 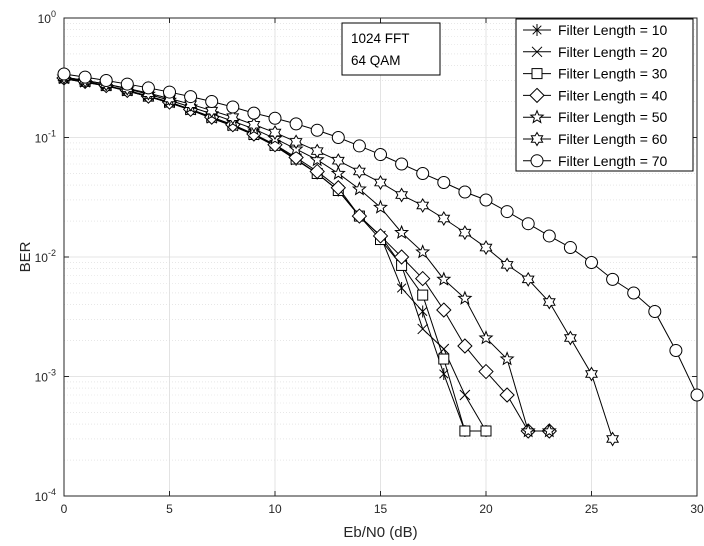 What do you see at coordinates (169, 509) in the screenshot?
I see `x-tick-label: 5` at bounding box center [169, 509].